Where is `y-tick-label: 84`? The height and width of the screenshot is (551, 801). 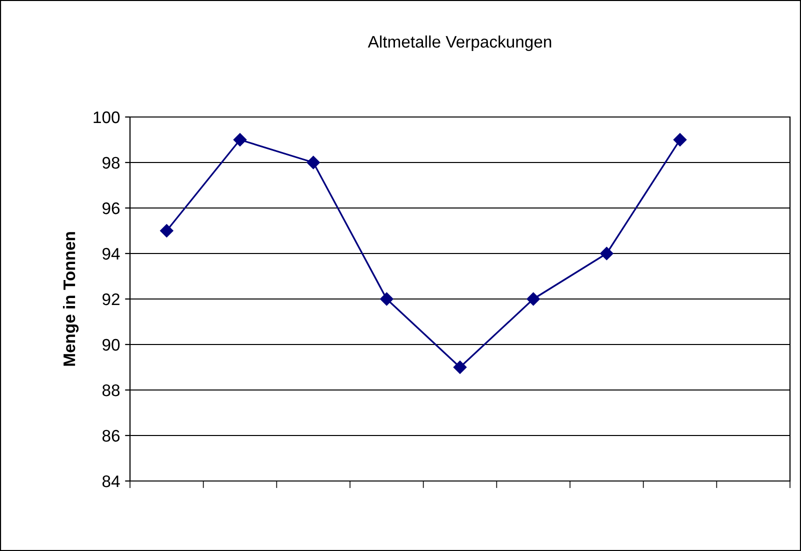 y-tick-label: 84 is located at coordinates (111, 481).